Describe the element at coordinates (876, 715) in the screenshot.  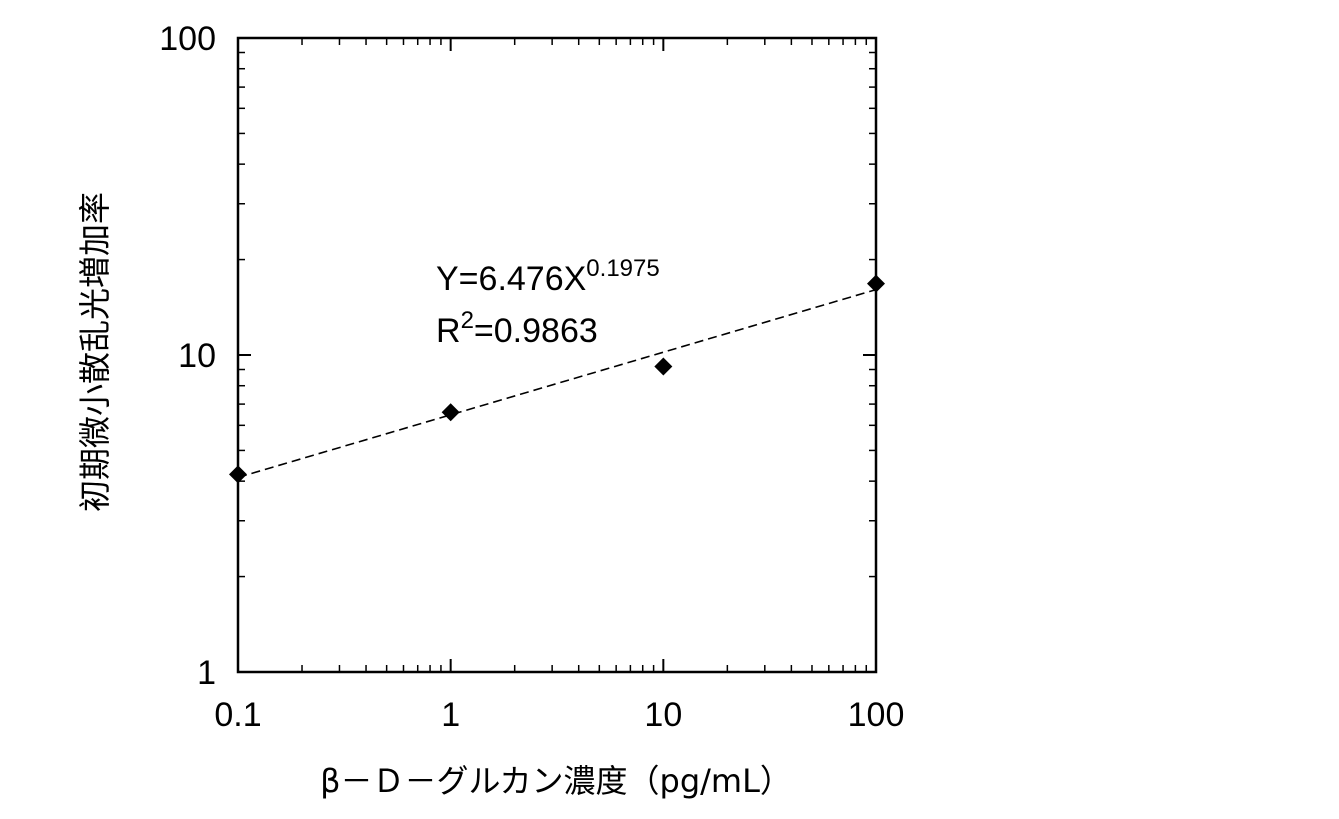
I see `x-tick-label: 100` at that location.